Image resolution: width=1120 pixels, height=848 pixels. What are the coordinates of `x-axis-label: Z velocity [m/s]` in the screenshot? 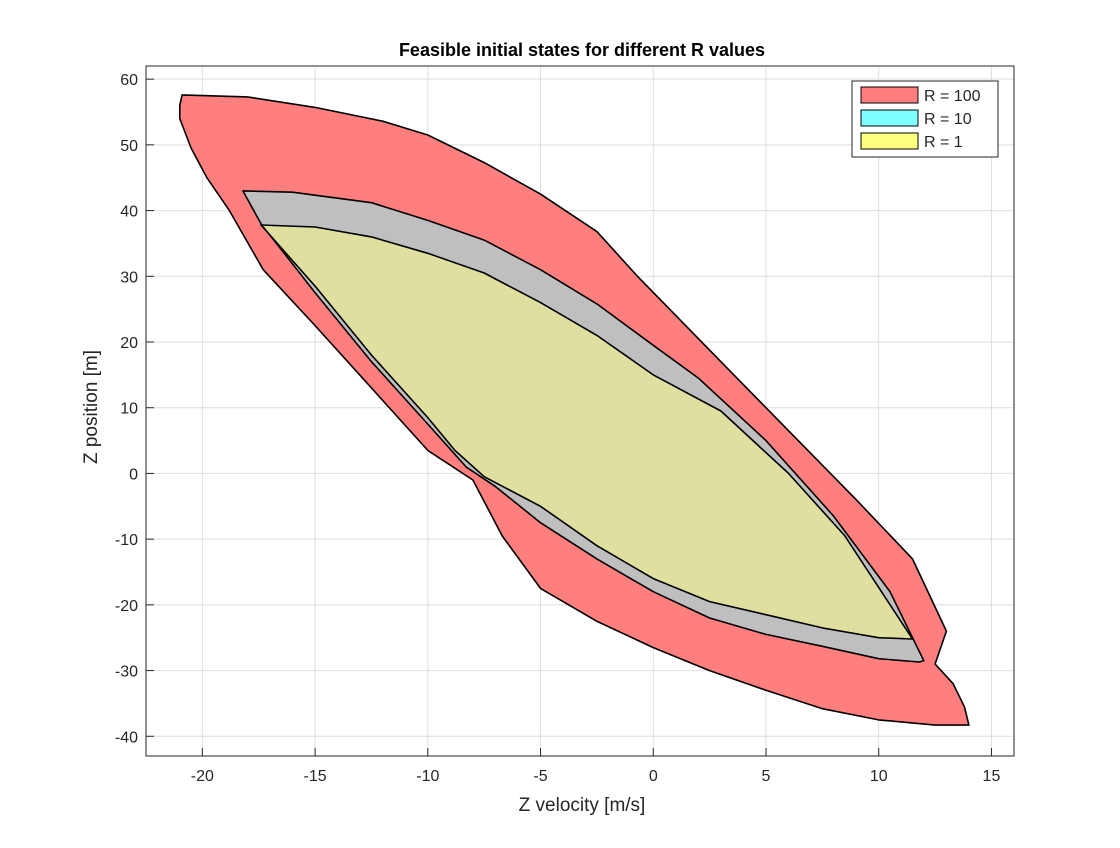 It's located at (582, 805).